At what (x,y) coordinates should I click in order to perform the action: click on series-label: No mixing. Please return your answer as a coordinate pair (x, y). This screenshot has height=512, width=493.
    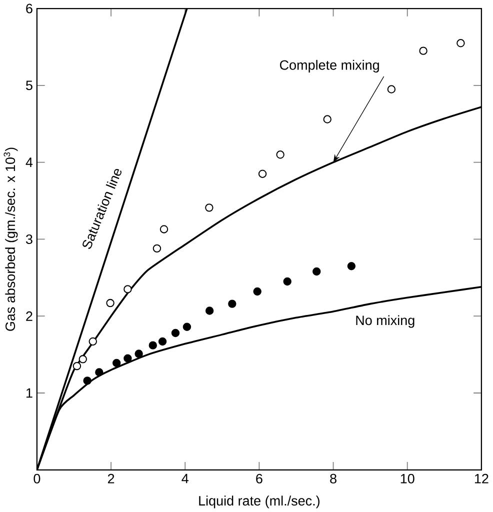
    Looking at the image, I should click on (385, 321).